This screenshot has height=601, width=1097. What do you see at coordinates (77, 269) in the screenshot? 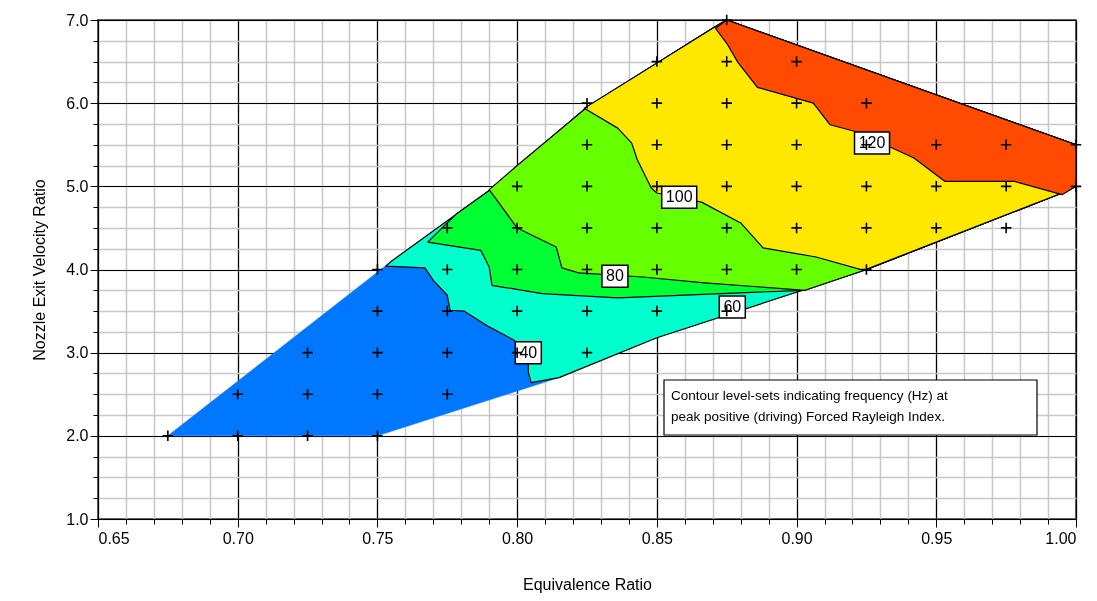
I see `y-tick-label: 4.0` at bounding box center [77, 269].